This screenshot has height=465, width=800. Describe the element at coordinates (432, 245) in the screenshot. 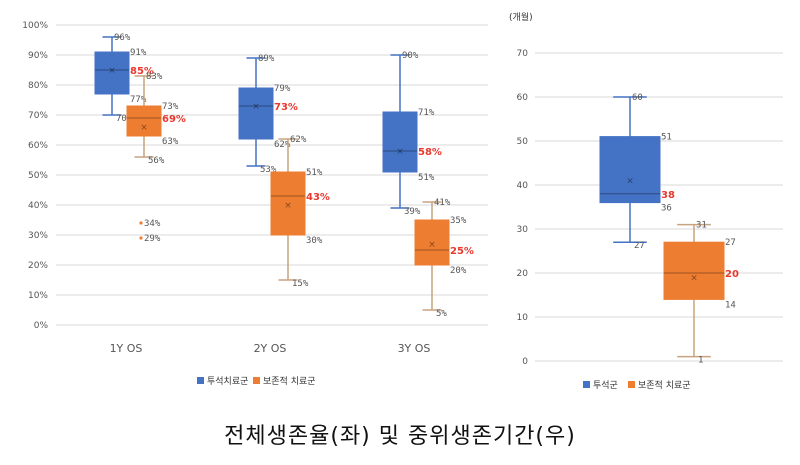

I see `mean-marker-L1-2: ×` at that location.